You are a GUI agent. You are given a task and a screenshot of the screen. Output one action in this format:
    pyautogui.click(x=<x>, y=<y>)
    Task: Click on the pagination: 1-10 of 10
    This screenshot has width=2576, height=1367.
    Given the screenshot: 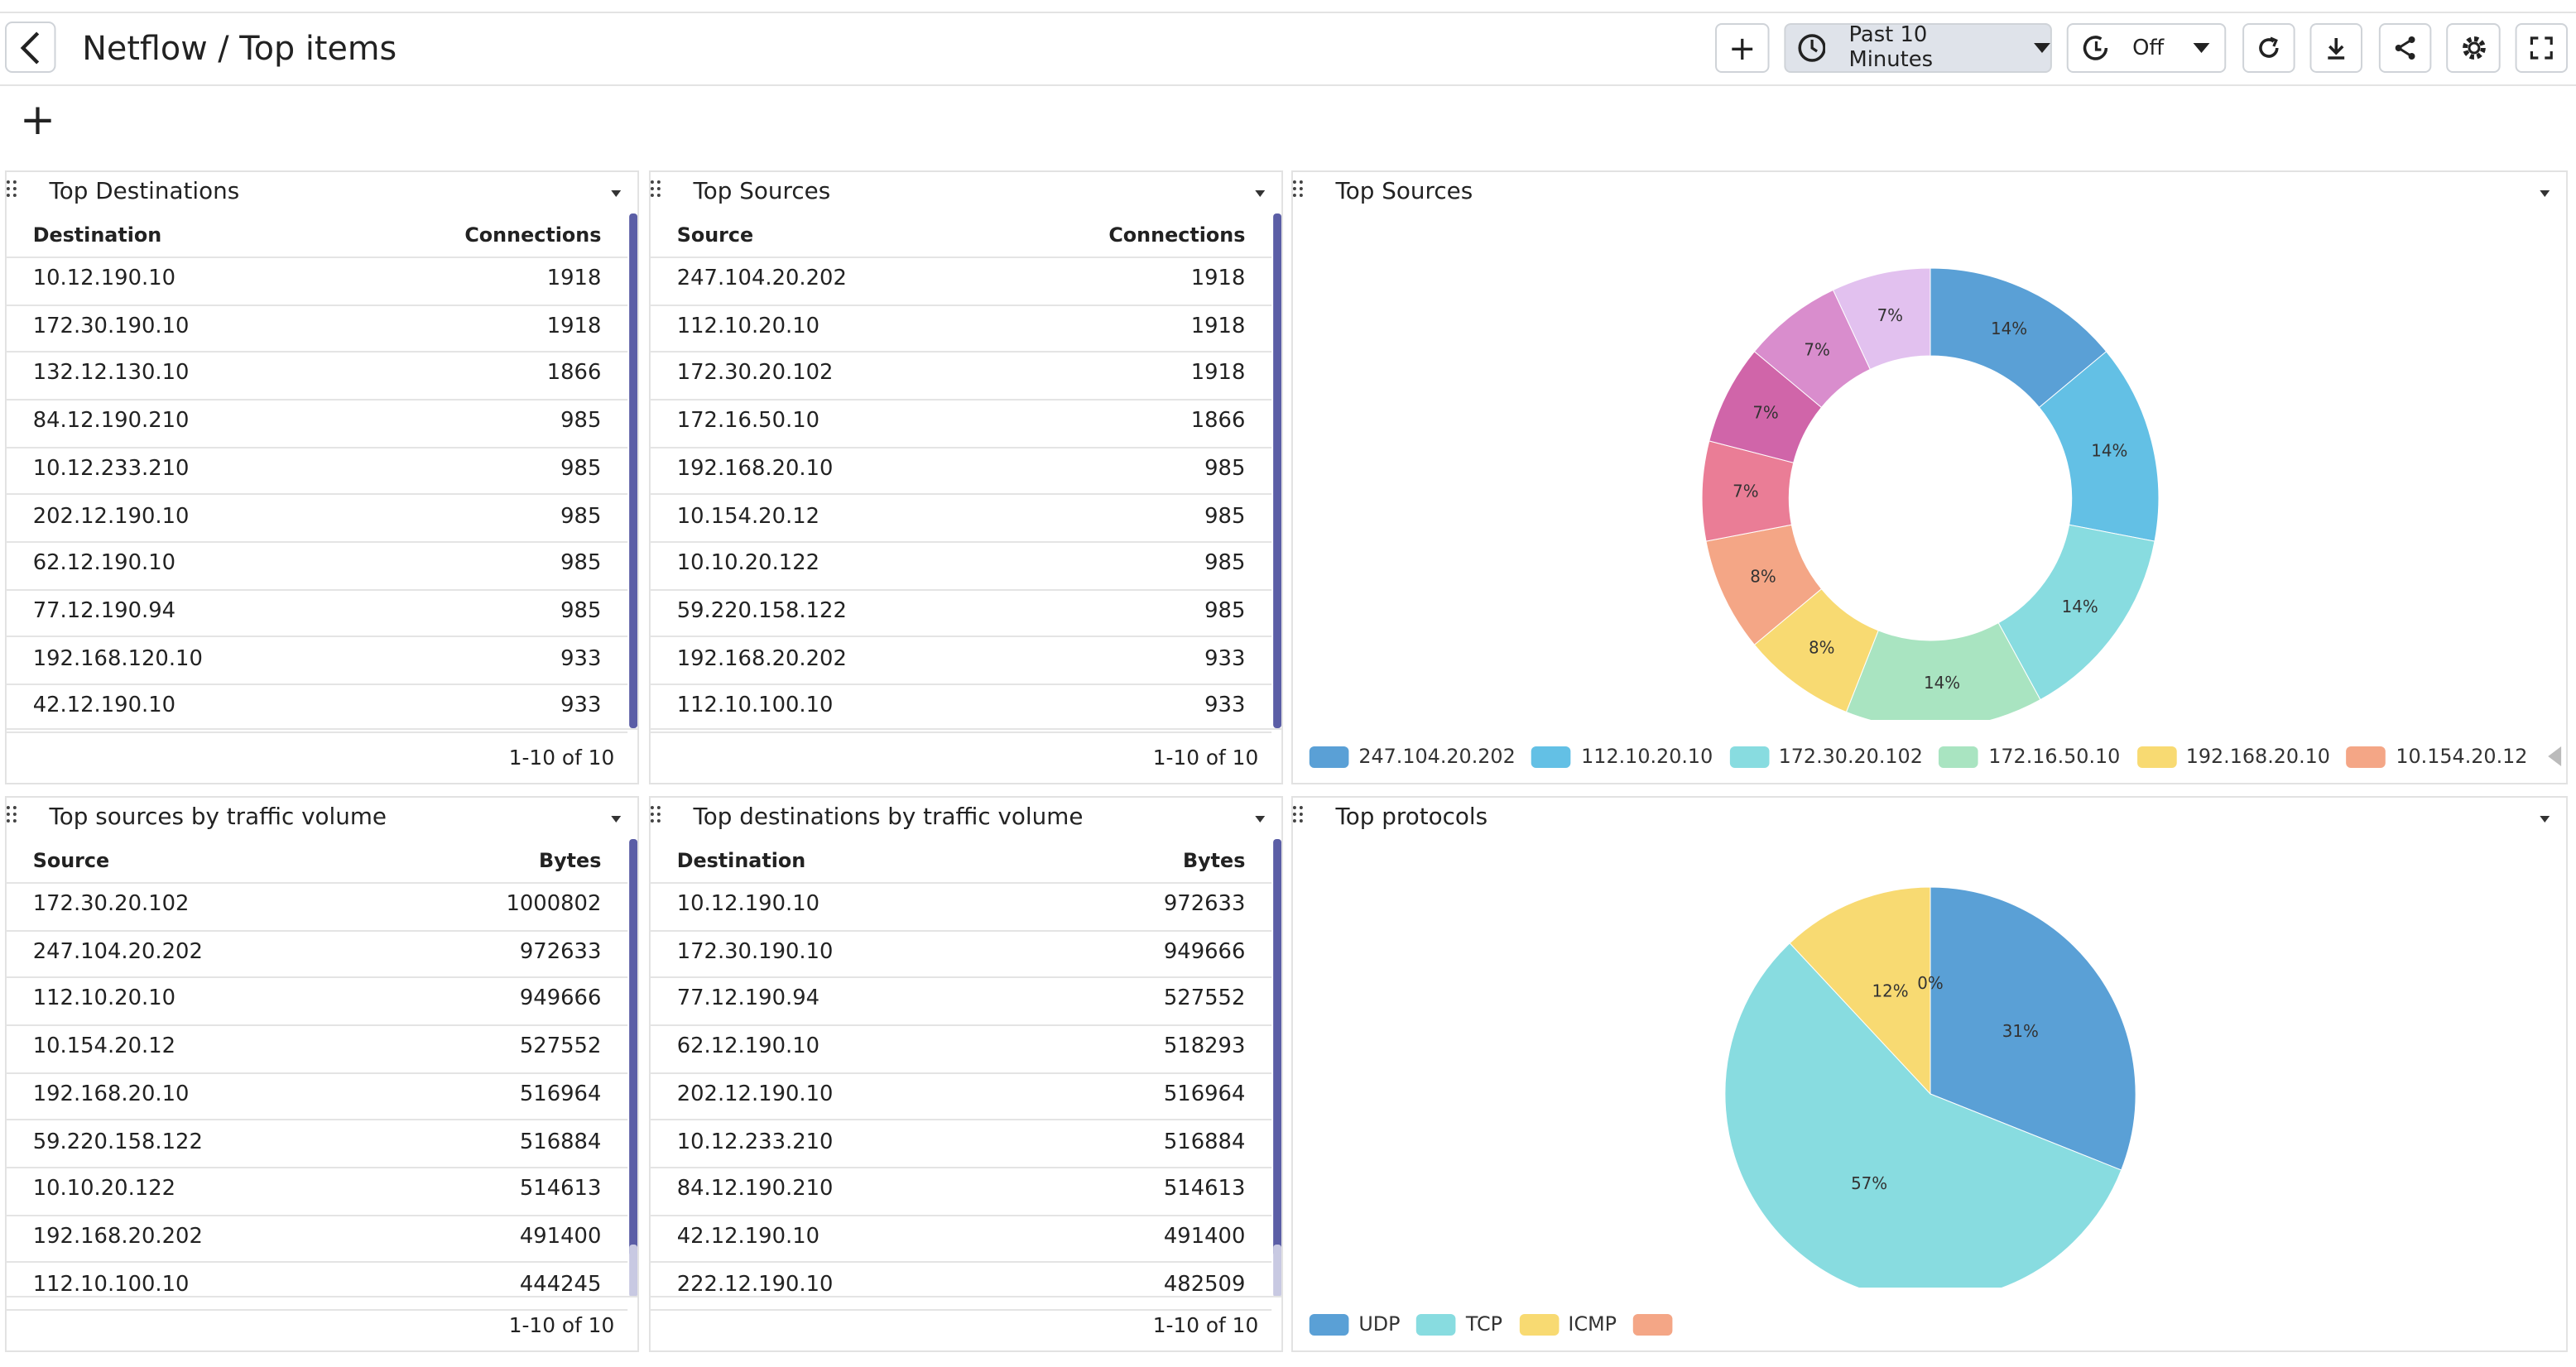 What is the action you would take?
    pyautogui.click(x=1206, y=757)
    